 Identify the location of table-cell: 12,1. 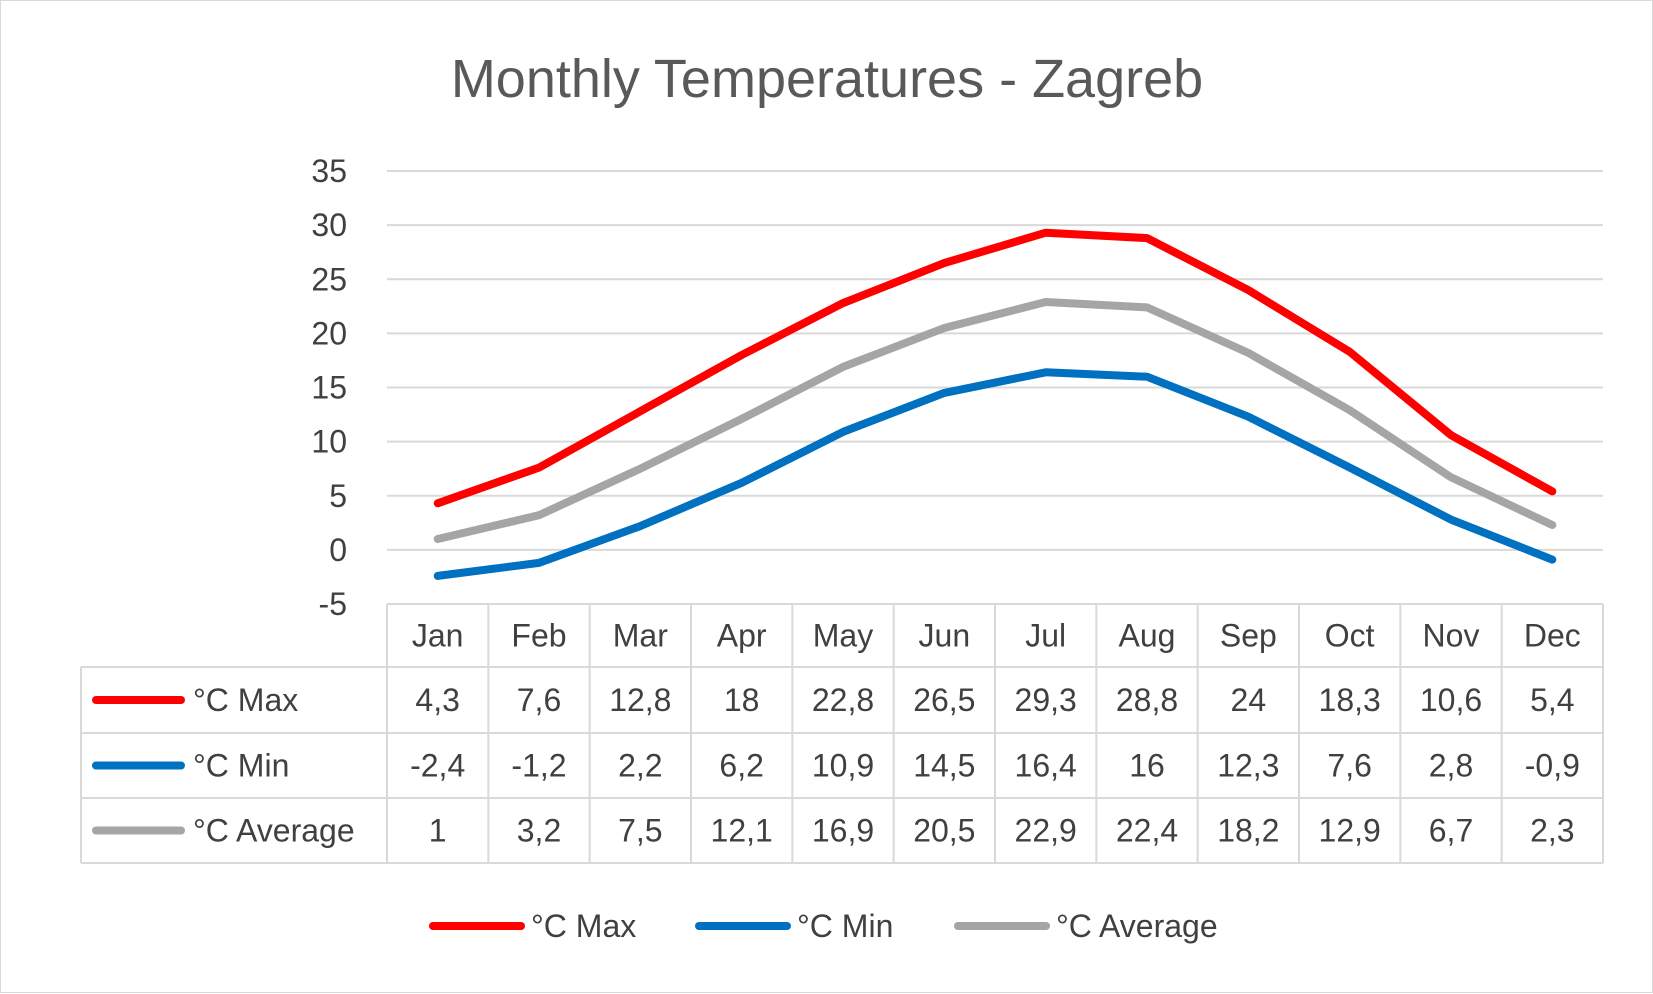
(742, 831).